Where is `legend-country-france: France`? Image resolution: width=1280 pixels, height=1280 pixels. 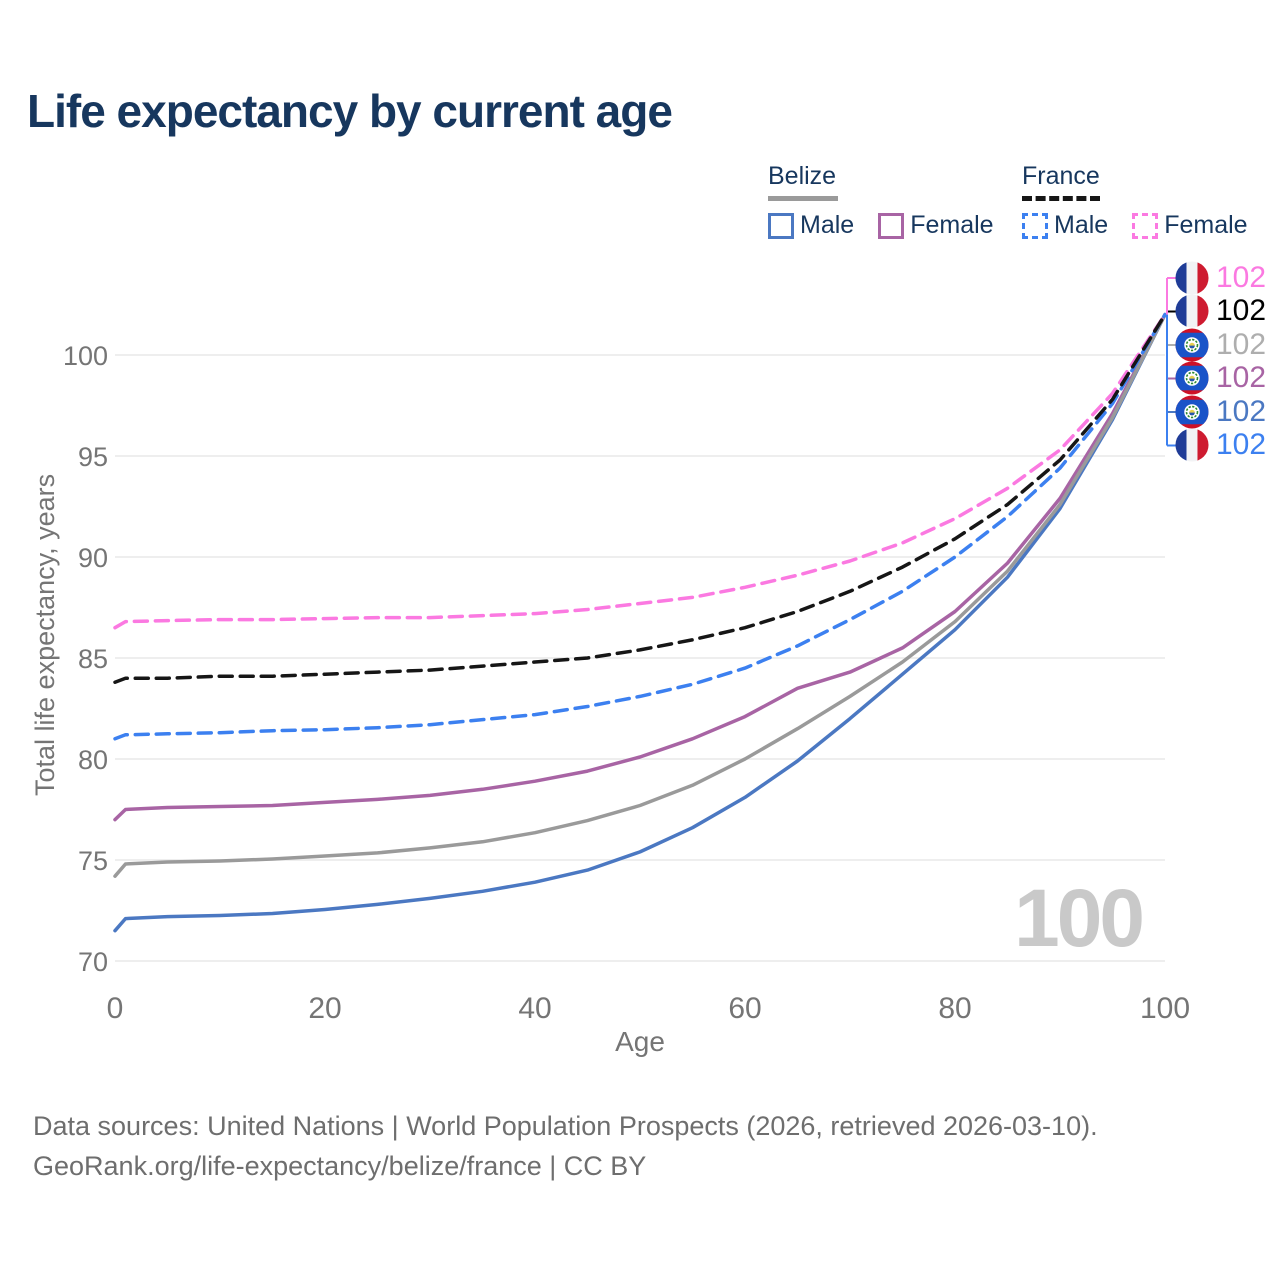
legend-country-france: France is located at coordinates (1061, 176).